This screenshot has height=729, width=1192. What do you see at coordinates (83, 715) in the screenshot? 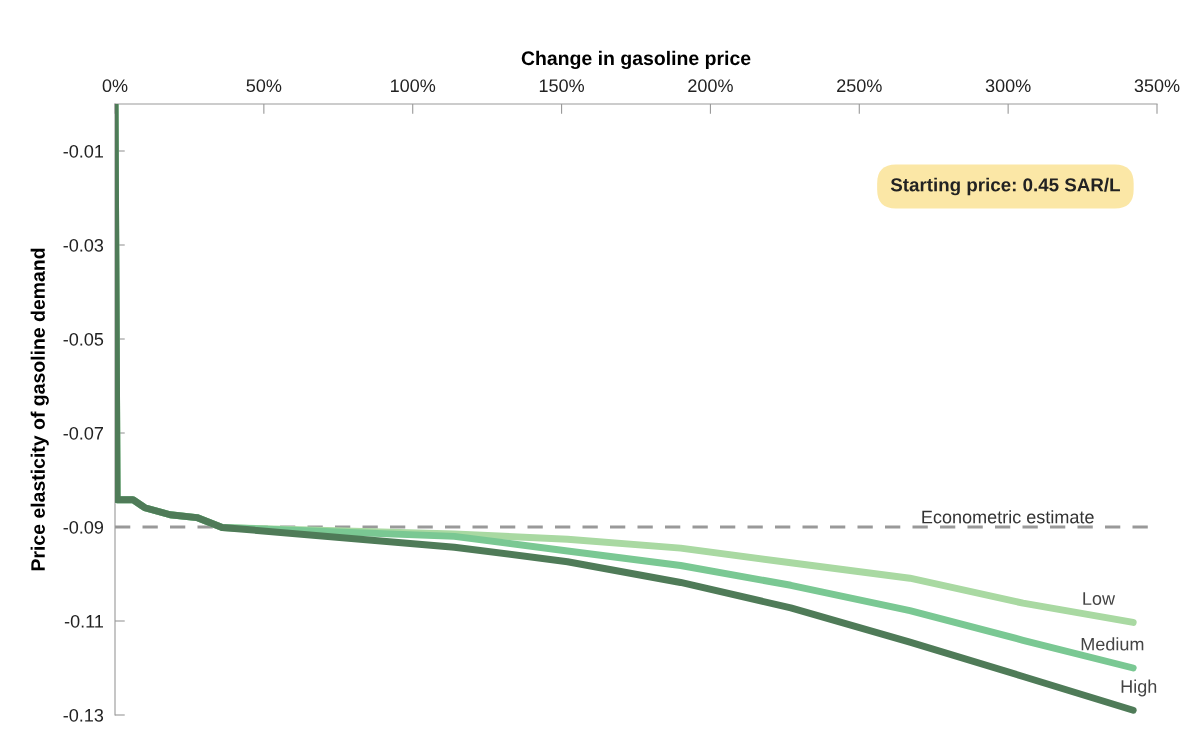
I see `y-tick-label: -0.13` at bounding box center [83, 715].